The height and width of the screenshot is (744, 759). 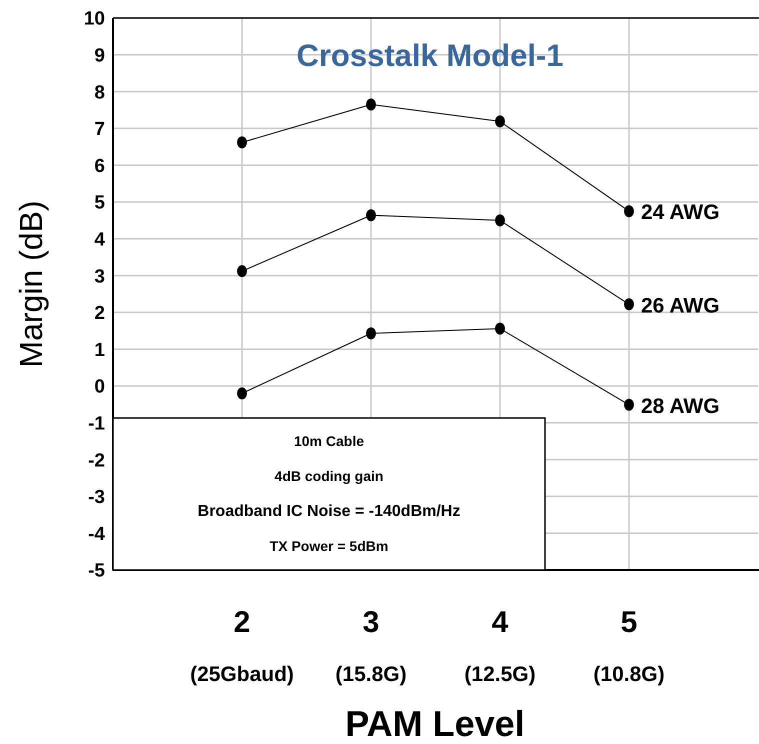 What do you see at coordinates (680, 306) in the screenshot?
I see `series-label: 26 AWG` at bounding box center [680, 306].